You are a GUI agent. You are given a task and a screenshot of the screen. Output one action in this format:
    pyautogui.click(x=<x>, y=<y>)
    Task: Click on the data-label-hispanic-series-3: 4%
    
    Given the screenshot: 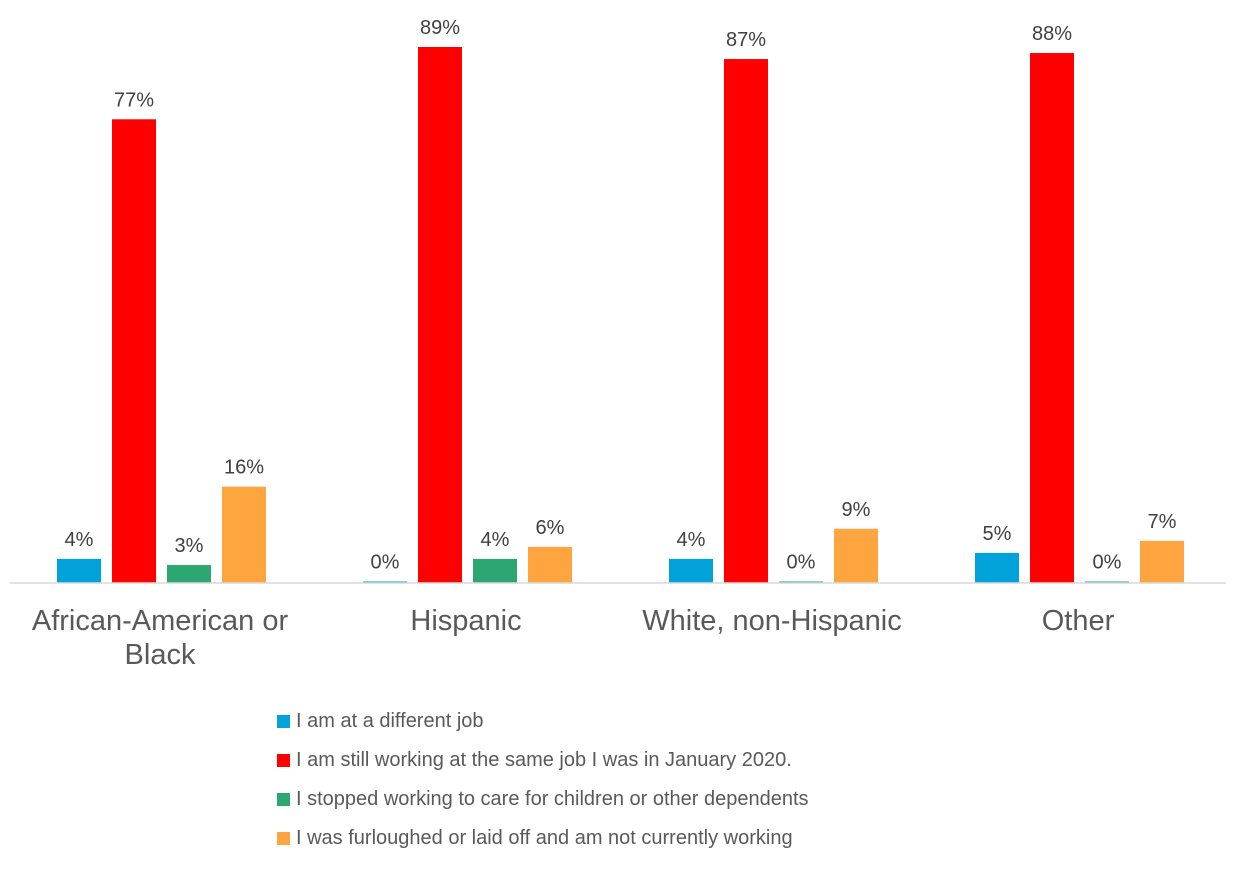 What is the action you would take?
    pyautogui.click(x=495, y=540)
    